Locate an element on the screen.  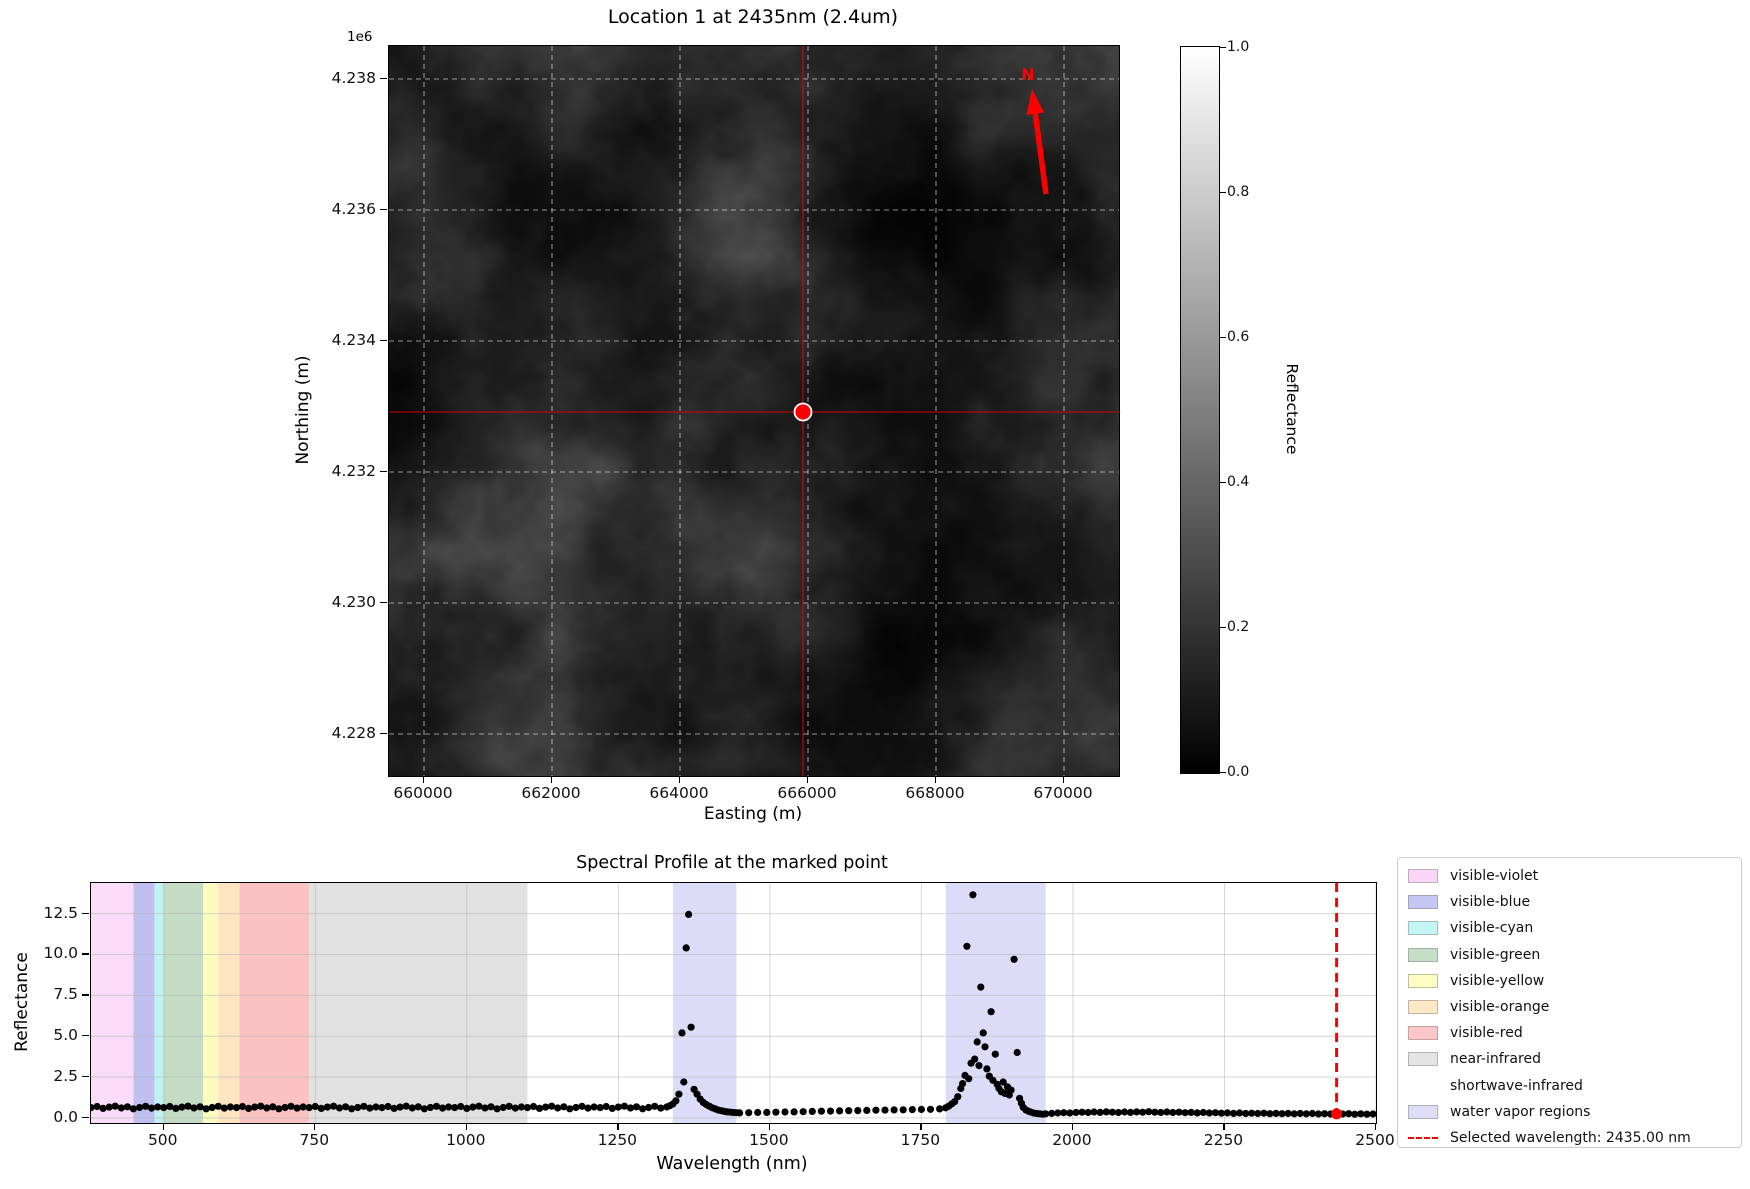
colorbar-tick-label: 1.0 is located at coordinates (1238, 47).